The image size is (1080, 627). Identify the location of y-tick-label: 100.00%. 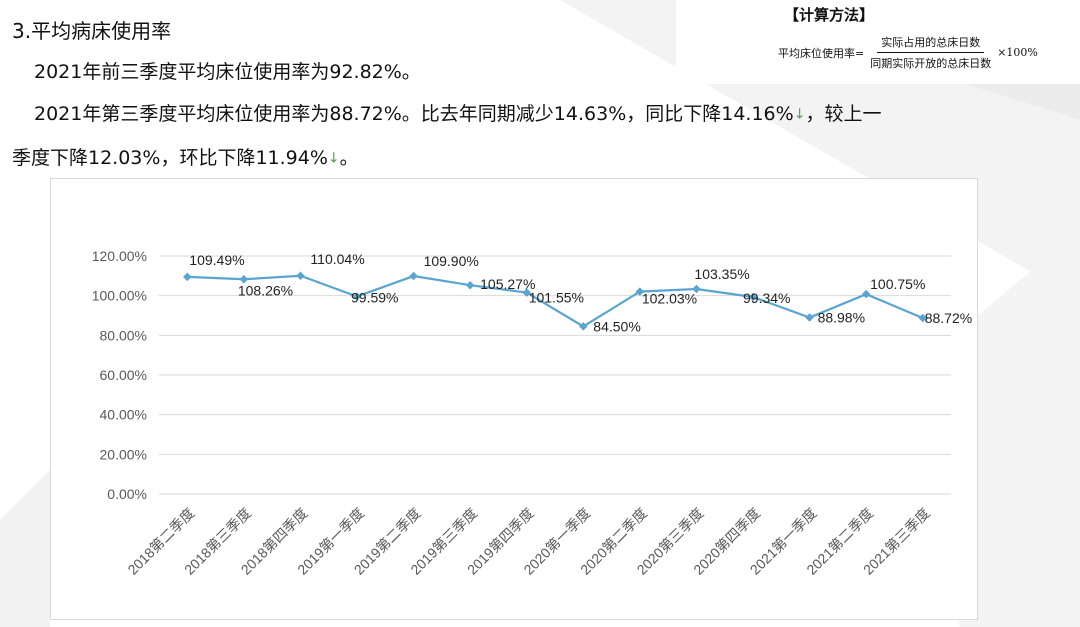
(119, 296).